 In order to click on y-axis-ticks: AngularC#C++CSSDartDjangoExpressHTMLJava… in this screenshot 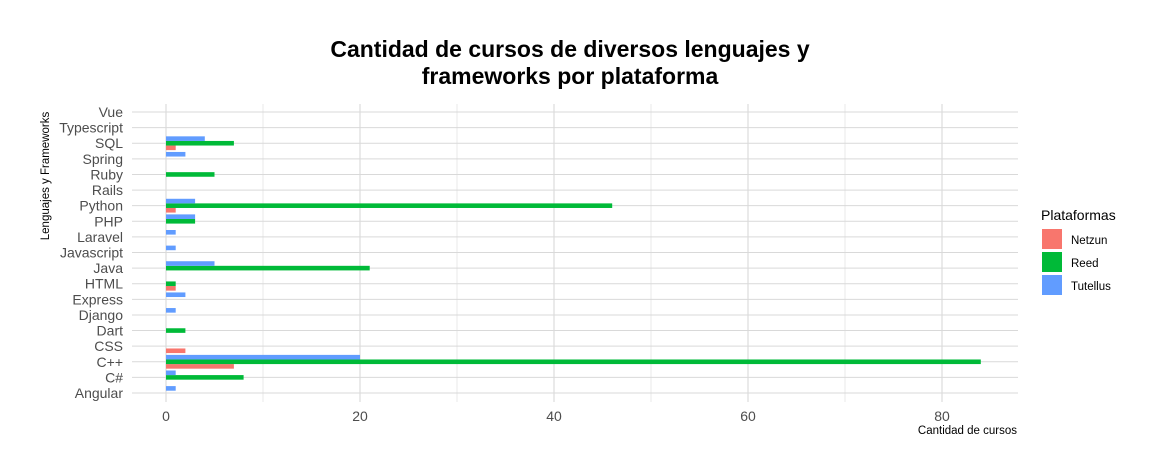, I will do `click(91, 252)`.